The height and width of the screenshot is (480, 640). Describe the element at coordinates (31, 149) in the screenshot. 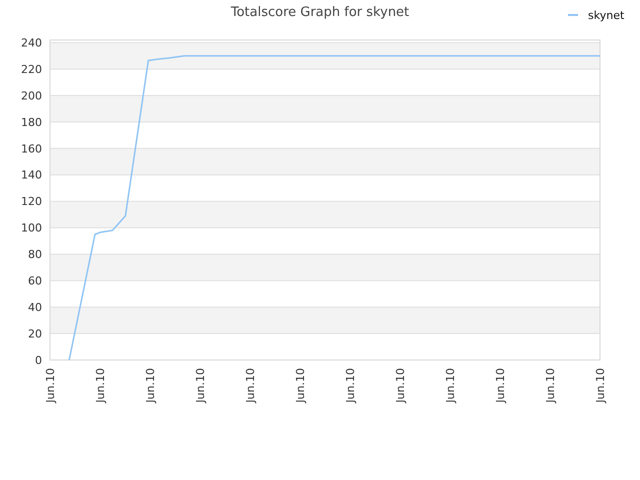

I see `y-tick-label: 160` at that location.